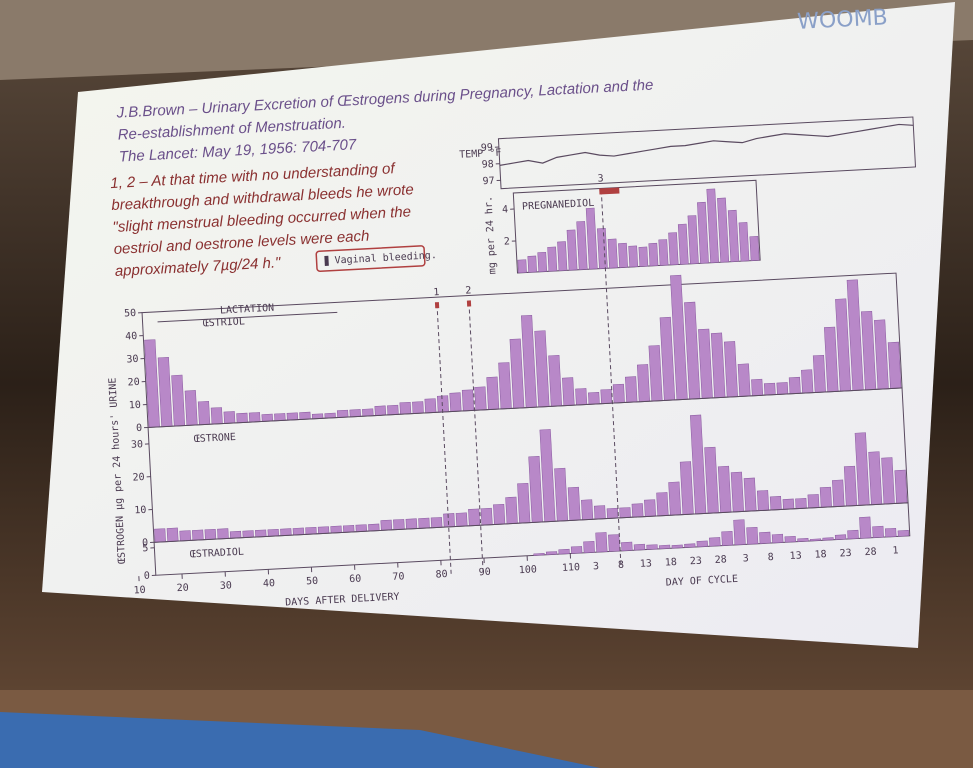  Describe the element at coordinates (488, 182) in the screenshot. I see `y-tick-label: 97` at that location.